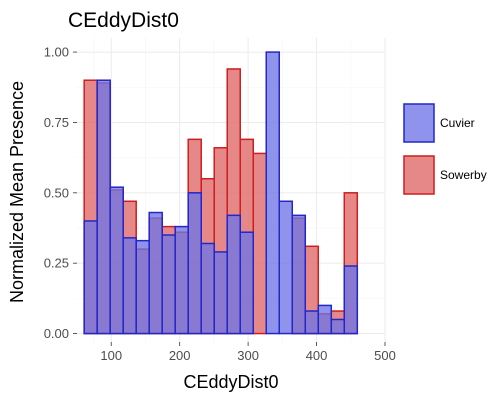 Image resolution: width=500 pixels, height=400 pixels. Describe the element at coordinates (56, 52) in the screenshot. I see `y-tick-label: 1.00` at that location.